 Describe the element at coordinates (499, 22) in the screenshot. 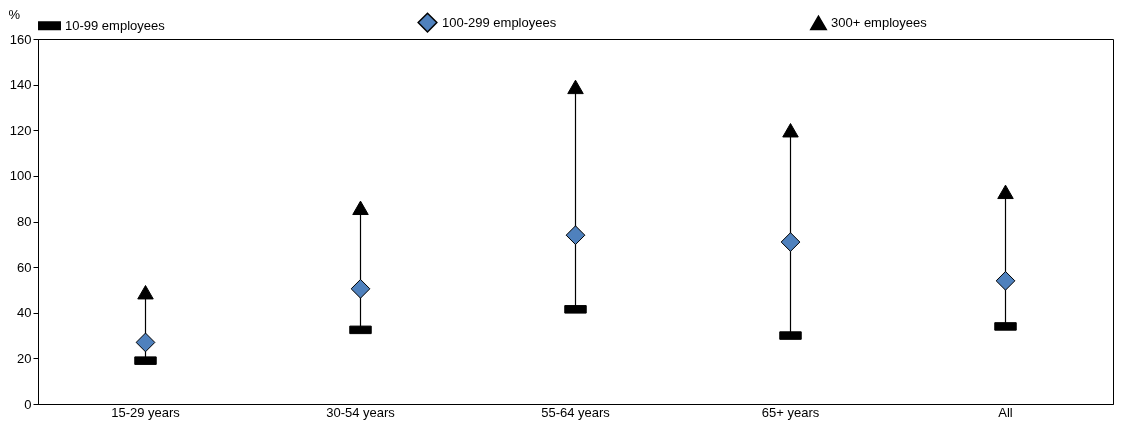

I see `legend-label: 100-299 employees` at that location.